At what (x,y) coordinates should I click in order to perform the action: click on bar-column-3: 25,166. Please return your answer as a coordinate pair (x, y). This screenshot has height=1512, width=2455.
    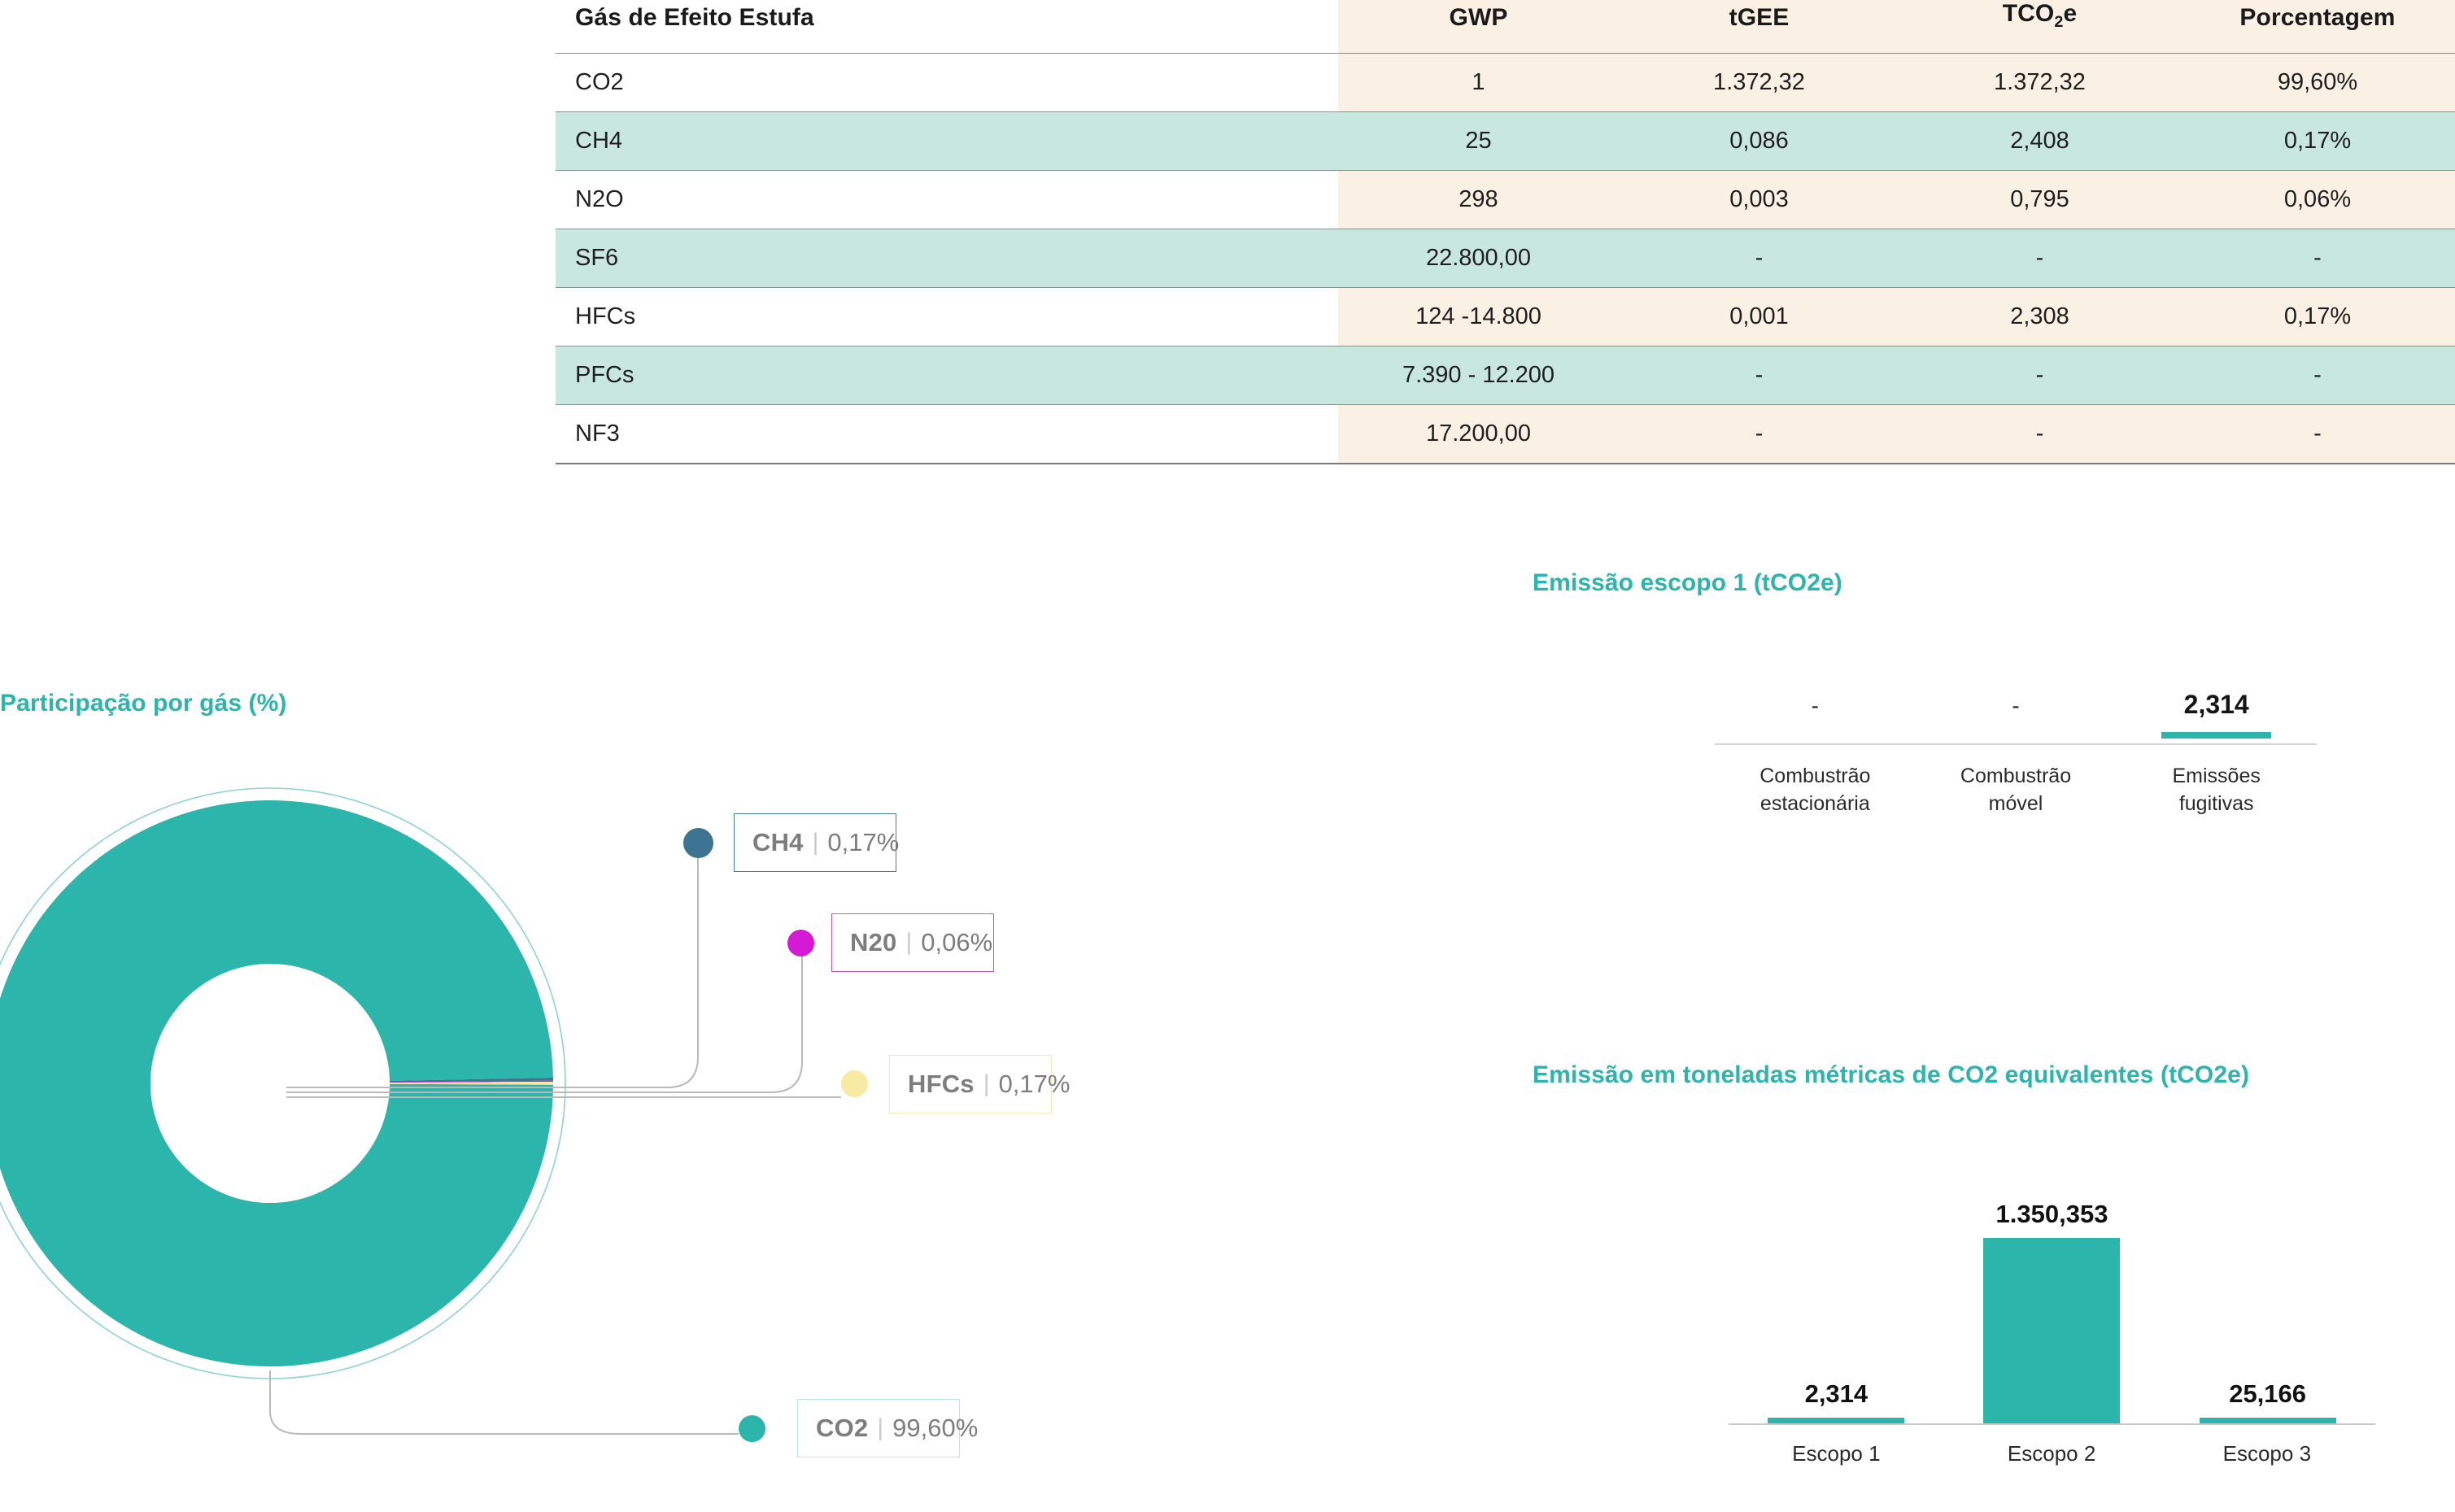
    Looking at the image, I should click on (2267, 1293).